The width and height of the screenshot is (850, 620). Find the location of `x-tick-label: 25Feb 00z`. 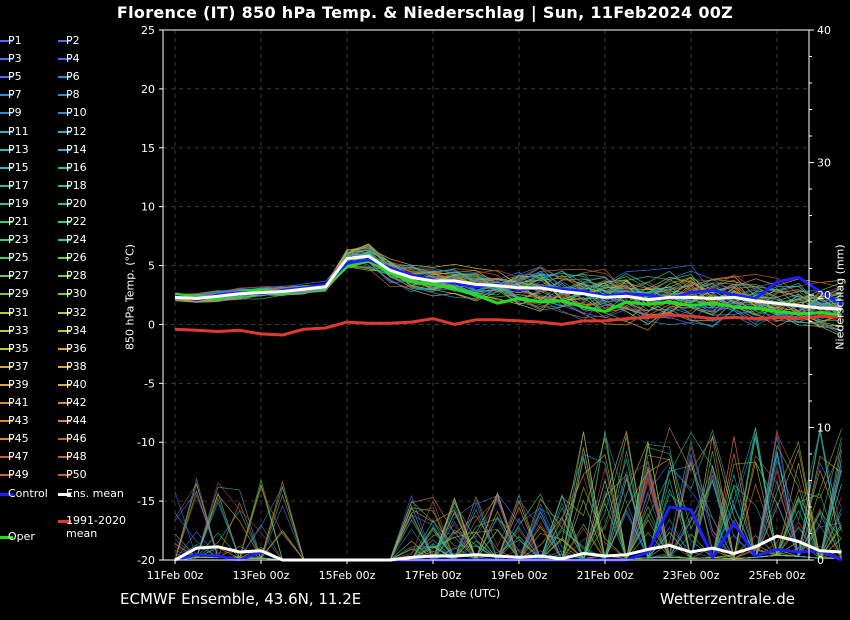

x-tick-label: 25Feb 00z is located at coordinates (777, 575).